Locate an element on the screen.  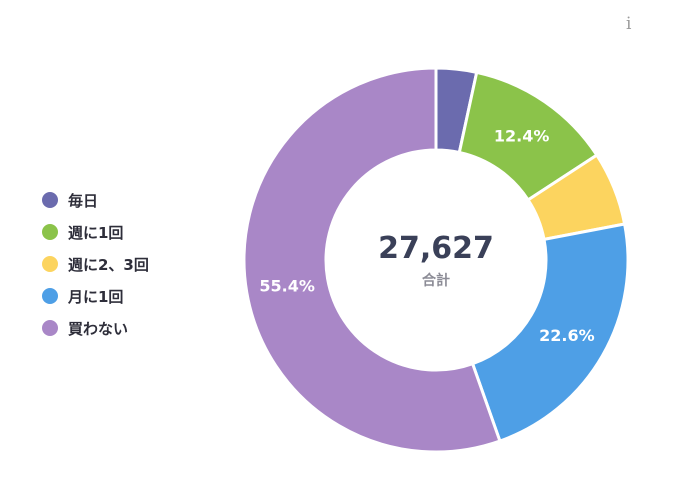
center-total-value: 27,627 is located at coordinates (436, 248).